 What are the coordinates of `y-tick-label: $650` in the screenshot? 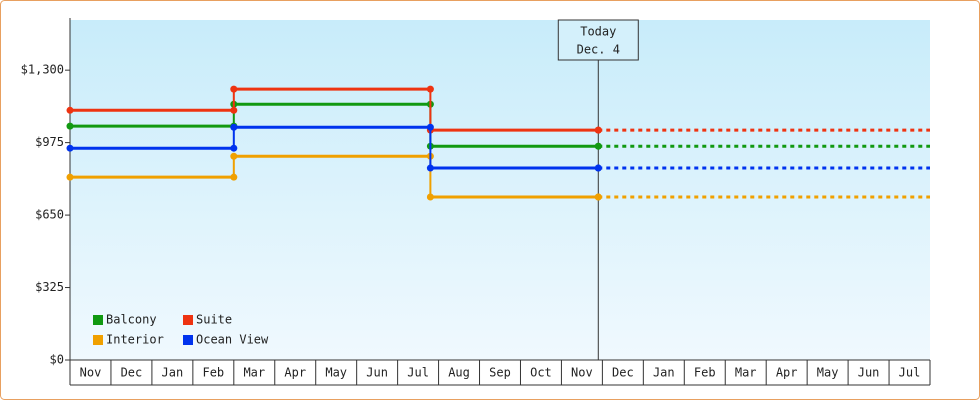 It's located at (49, 215).